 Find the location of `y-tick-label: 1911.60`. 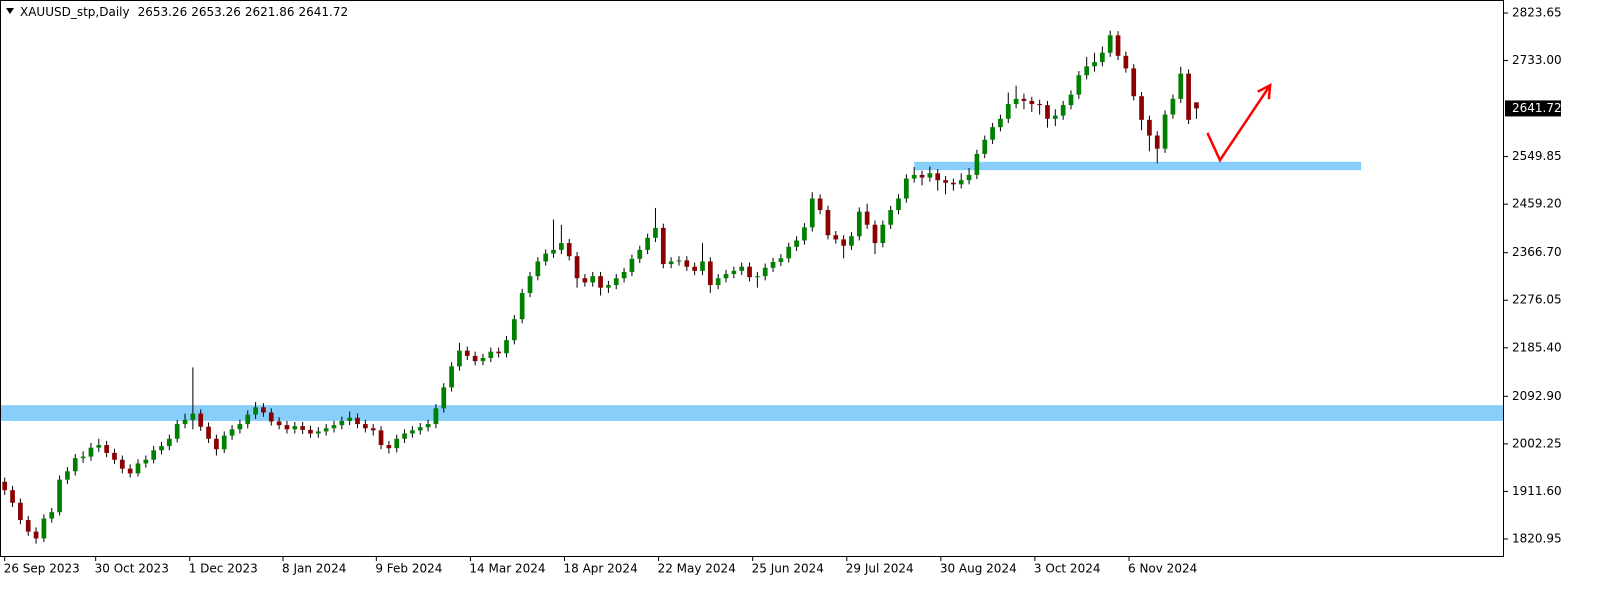

y-tick-label: 1911.60 is located at coordinates (1537, 491).